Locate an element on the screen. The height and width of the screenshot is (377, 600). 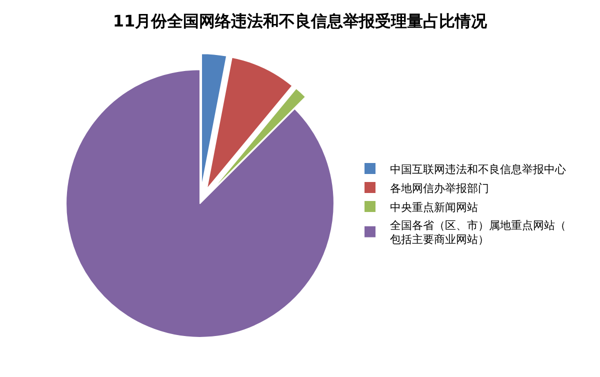
legend-label: 中国互联网违法和不良信息举报中心 is located at coordinates (478, 169).